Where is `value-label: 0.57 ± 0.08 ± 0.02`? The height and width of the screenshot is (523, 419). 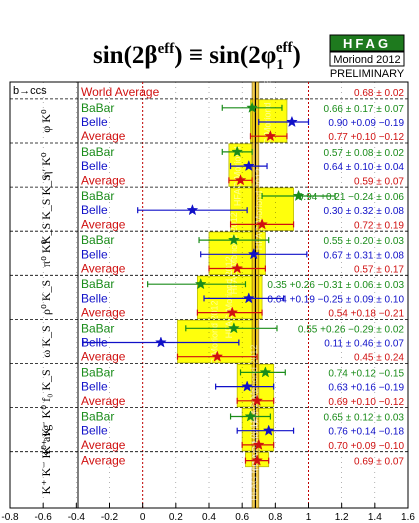
value-label: 0.57 ± 0.08 ± 0.02 is located at coordinates (364, 153).